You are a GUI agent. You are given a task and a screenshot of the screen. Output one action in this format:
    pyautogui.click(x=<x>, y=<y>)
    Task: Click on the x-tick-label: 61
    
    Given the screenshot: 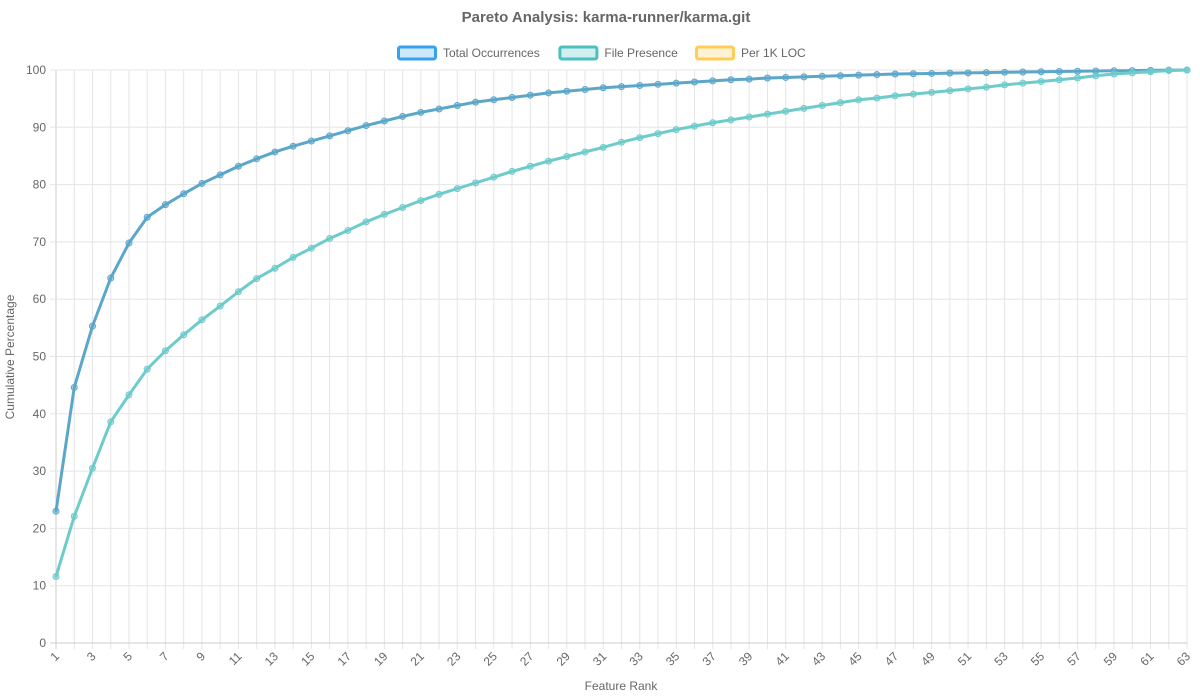 What is the action you would take?
    pyautogui.click(x=1147, y=659)
    